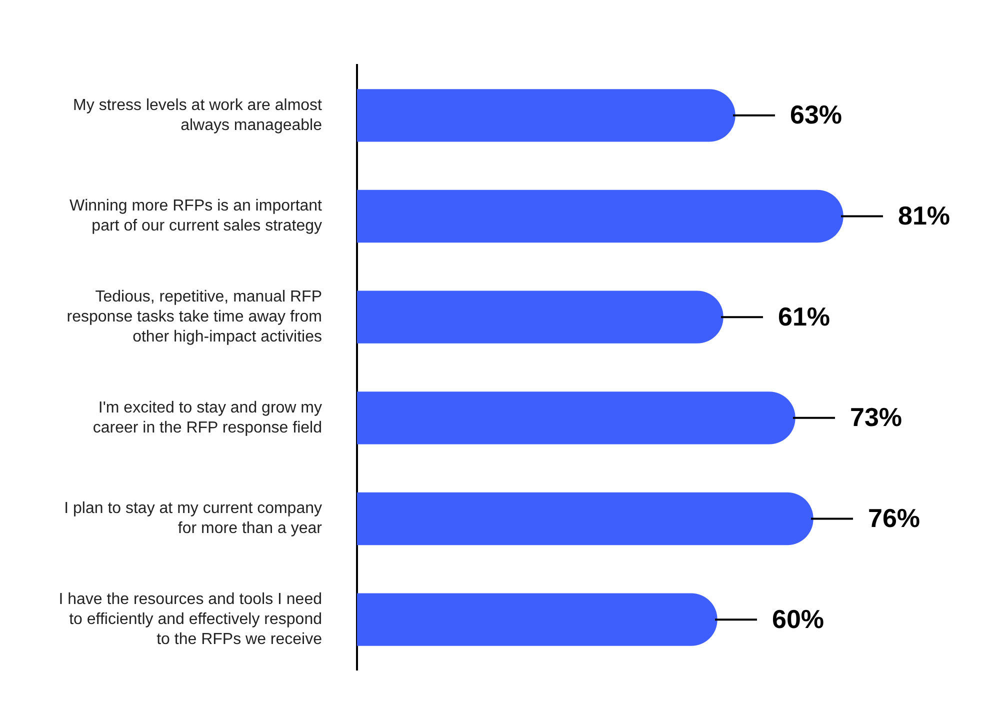 The image size is (990, 725). I want to click on data-label: 81%, so click(924, 215).